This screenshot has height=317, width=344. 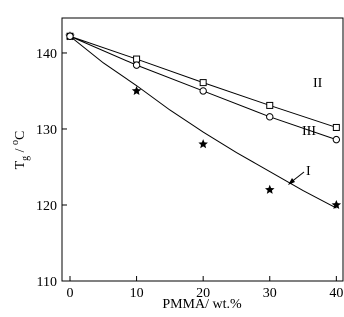 I want to click on y-tick-label: 140, so click(x=46, y=54).